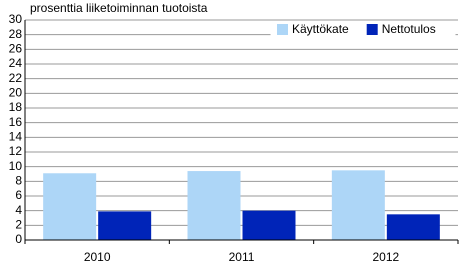 The width and height of the screenshot is (463, 270). I want to click on y-tick-label: 12, so click(16, 151).